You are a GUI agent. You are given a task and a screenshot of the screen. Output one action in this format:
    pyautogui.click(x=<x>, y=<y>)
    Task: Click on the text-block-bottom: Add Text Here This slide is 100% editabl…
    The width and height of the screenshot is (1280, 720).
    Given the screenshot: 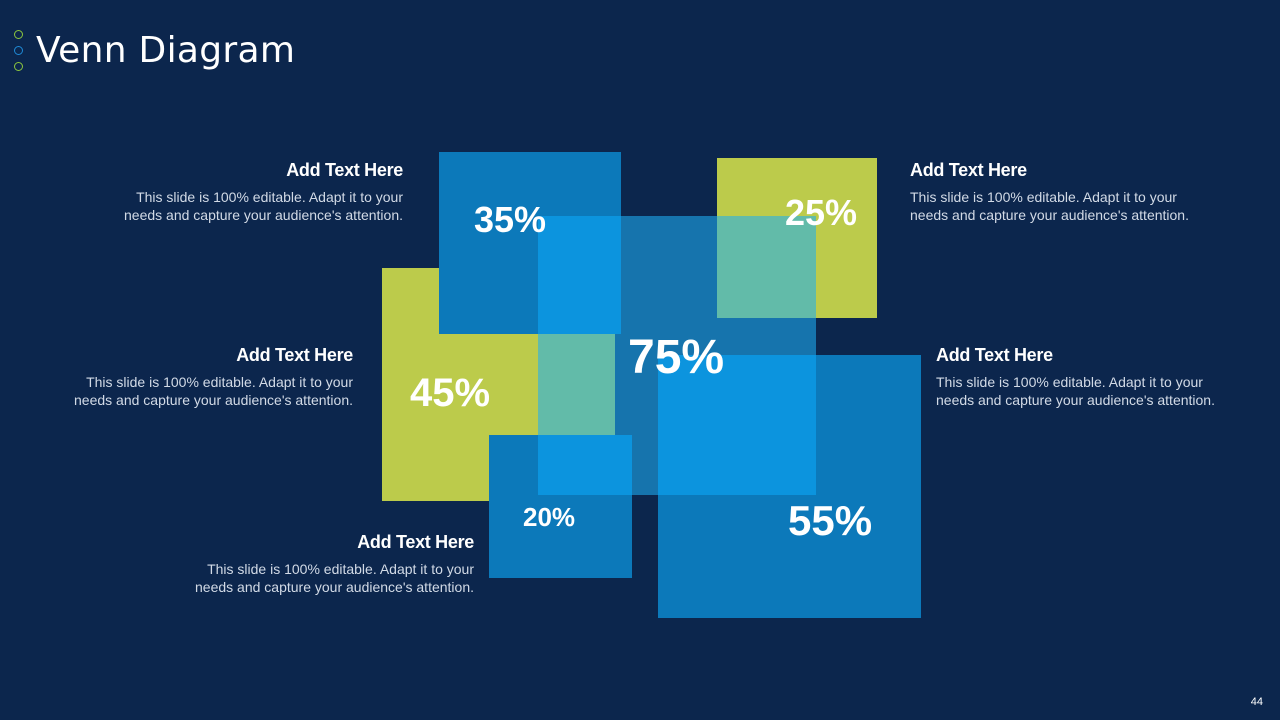 What is the action you would take?
    pyautogui.click(x=324, y=564)
    